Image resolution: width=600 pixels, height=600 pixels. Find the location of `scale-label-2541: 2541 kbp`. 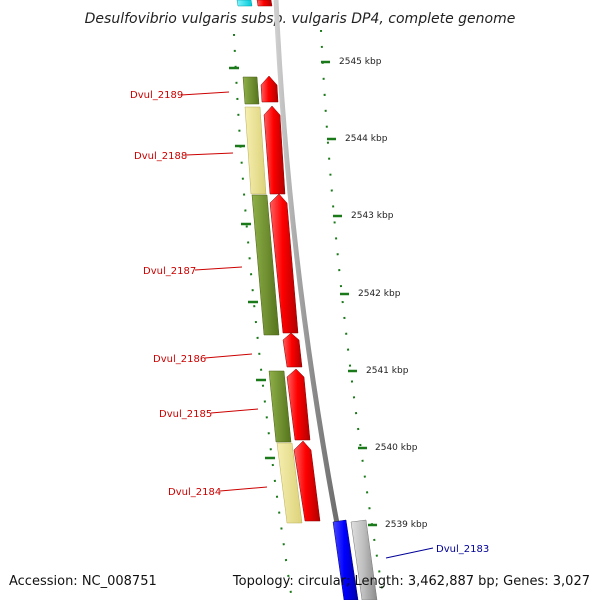

scale-label-2541: 2541 kbp is located at coordinates (387, 371).